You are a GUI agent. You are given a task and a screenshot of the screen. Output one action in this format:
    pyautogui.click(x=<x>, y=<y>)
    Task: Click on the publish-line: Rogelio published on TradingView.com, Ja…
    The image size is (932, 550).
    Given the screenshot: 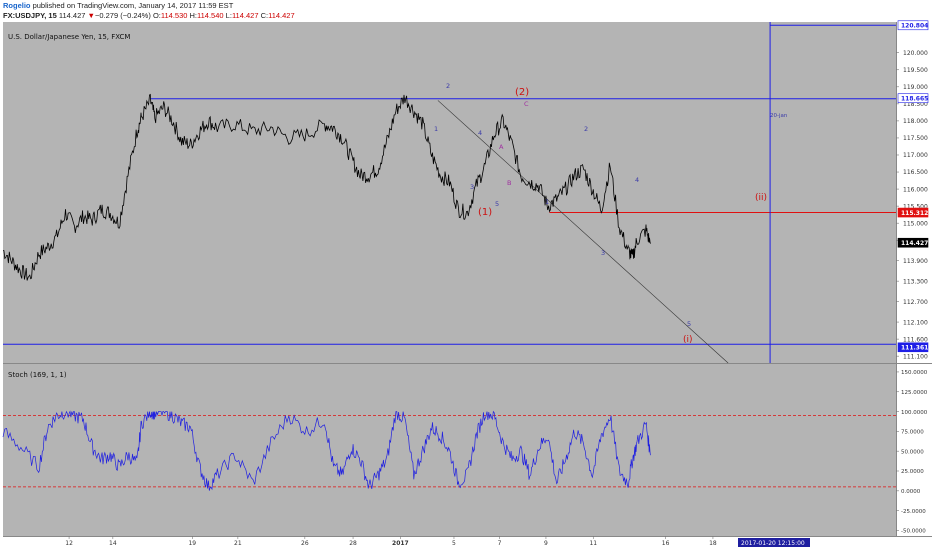 What is the action you would take?
    pyautogui.click(x=118, y=5)
    